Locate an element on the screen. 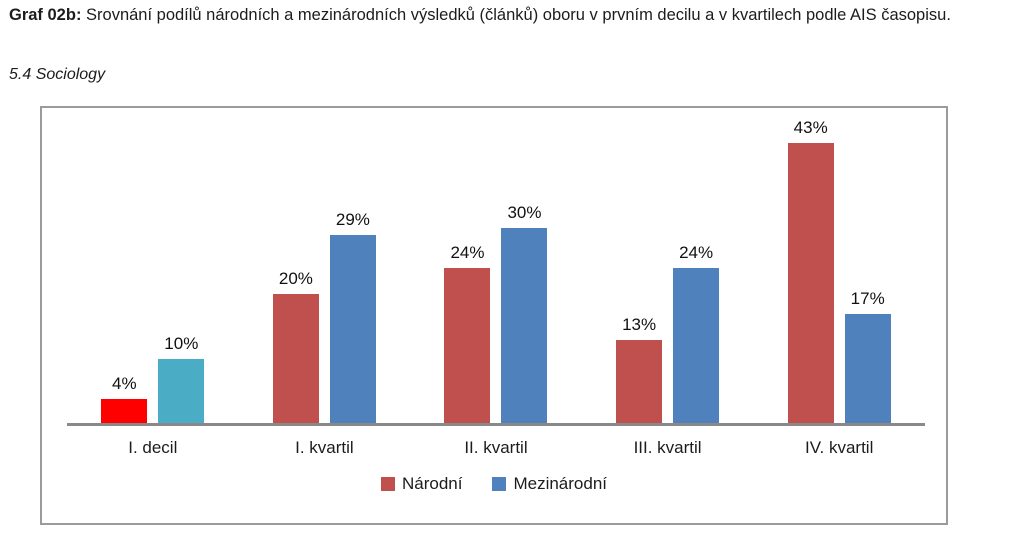  bar-wrap: 4% is located at coordinates (124, 399).